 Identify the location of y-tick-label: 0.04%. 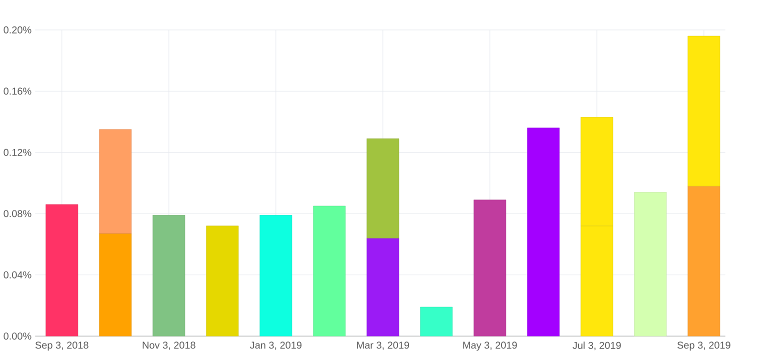
(18, 274).